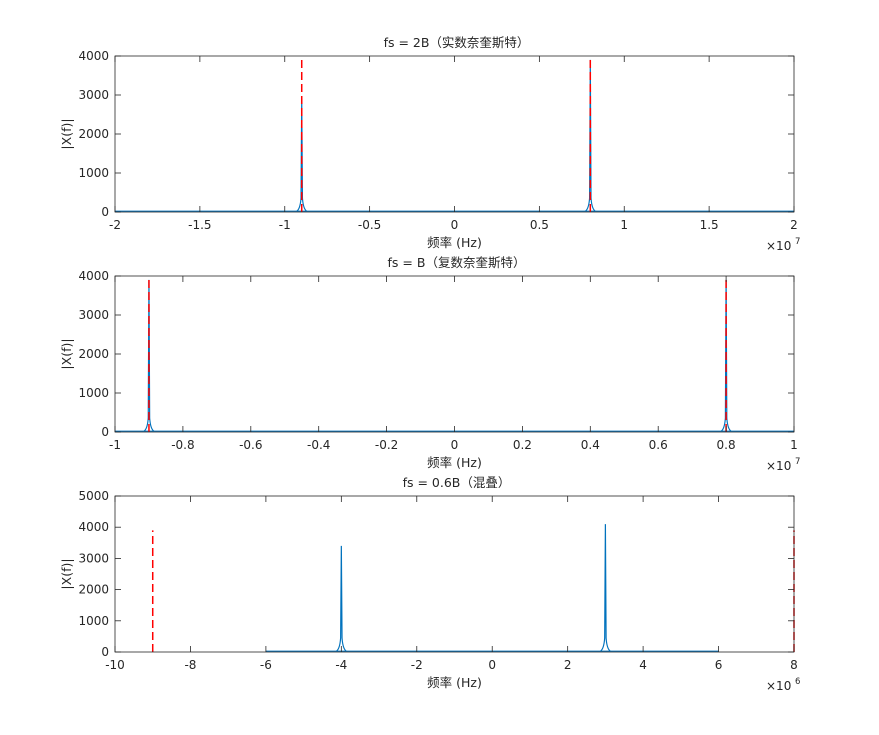  I want to click on x-tick-label: 0.8, so click(726, 445).